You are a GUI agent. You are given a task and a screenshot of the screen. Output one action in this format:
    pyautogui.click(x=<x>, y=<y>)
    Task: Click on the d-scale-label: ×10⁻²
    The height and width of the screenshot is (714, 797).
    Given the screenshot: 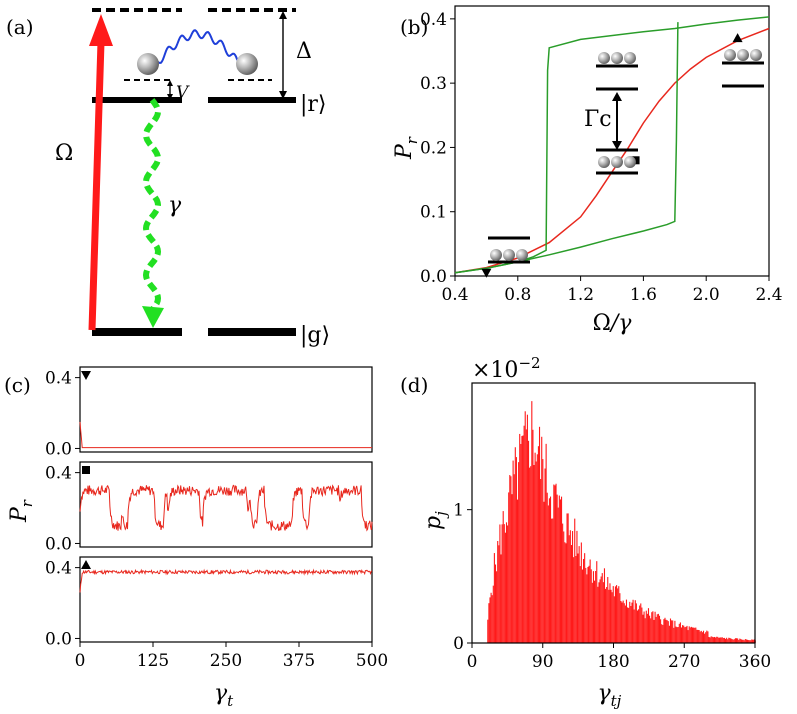 What is the action you would take?
    pyautogui.click(x=506, y=368)
    